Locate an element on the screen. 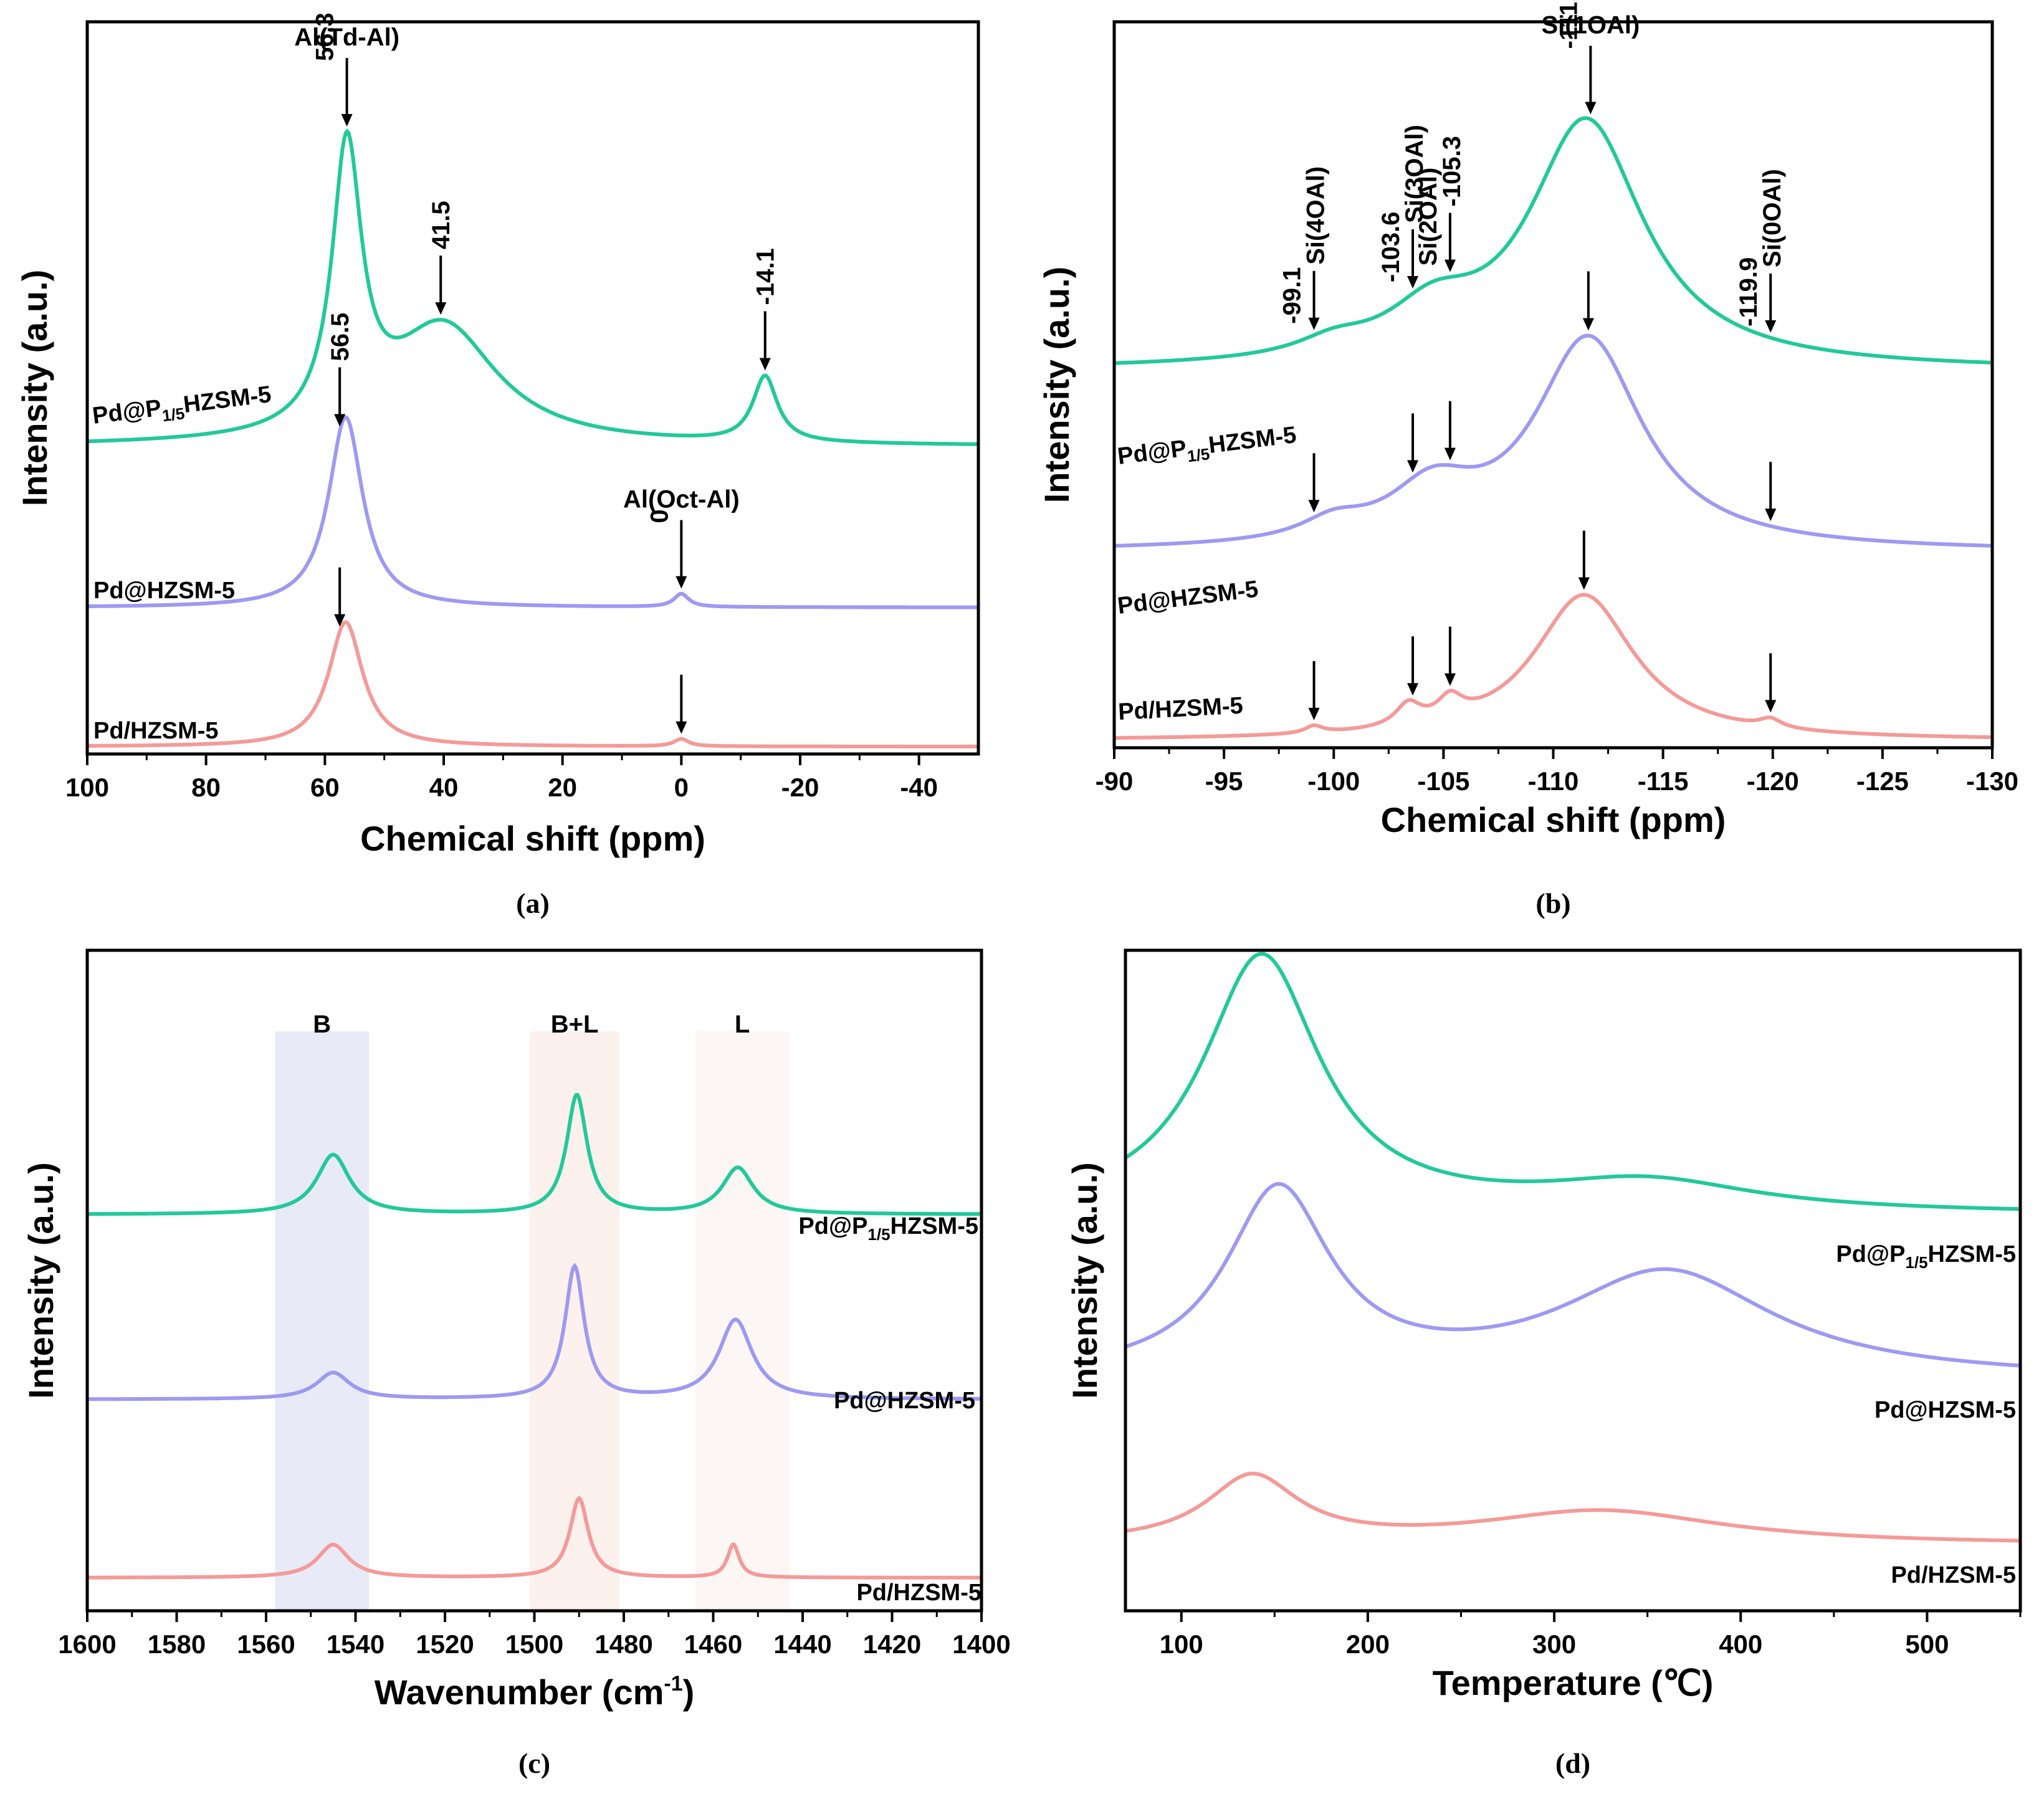 This screenshot has height=1794, width=2044. series-label-a-1: Pd@HZSM-5 is located at coordinates (164, 591).